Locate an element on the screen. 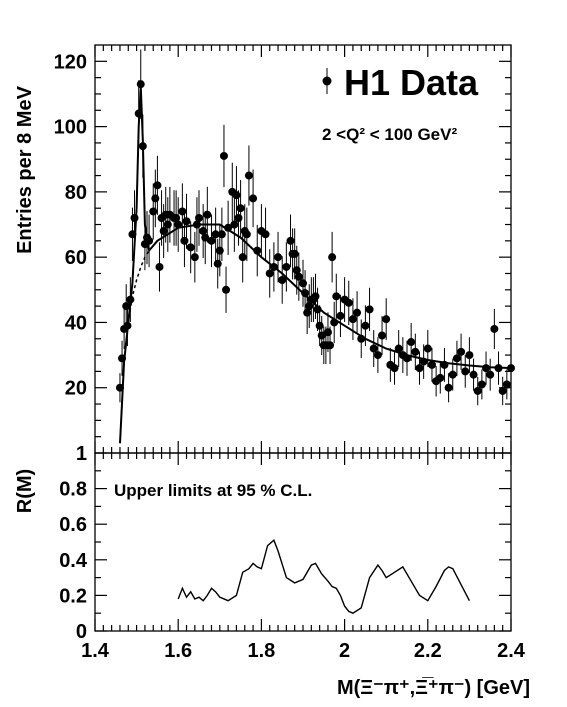 This screenshot has height=707, width=567. x-tick-label: 1.6 is located at coordinates (178, 651).